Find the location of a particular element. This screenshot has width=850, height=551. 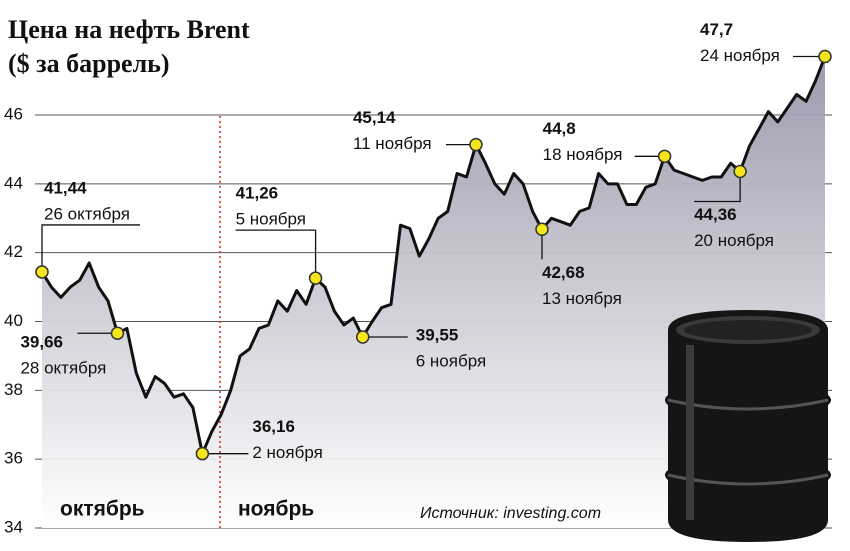

date-label: 6 ноября is located at coordinates (451, 360).